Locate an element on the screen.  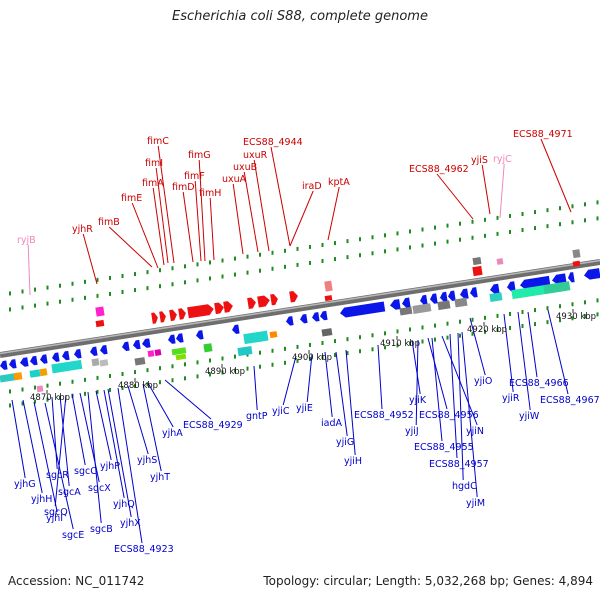
gene-label-ECS88_4955: ECS88_4955 is located at coordinates (444, 447).